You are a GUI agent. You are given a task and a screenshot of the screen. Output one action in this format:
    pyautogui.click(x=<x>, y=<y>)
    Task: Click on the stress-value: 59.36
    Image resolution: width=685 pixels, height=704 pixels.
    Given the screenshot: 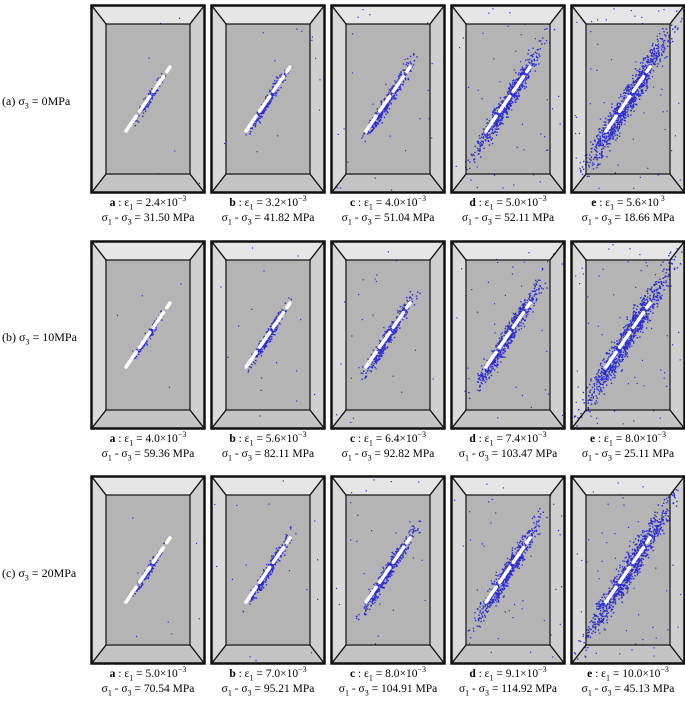 What is the action you would take?
    pyautogui.click(x=156, y=454)
    